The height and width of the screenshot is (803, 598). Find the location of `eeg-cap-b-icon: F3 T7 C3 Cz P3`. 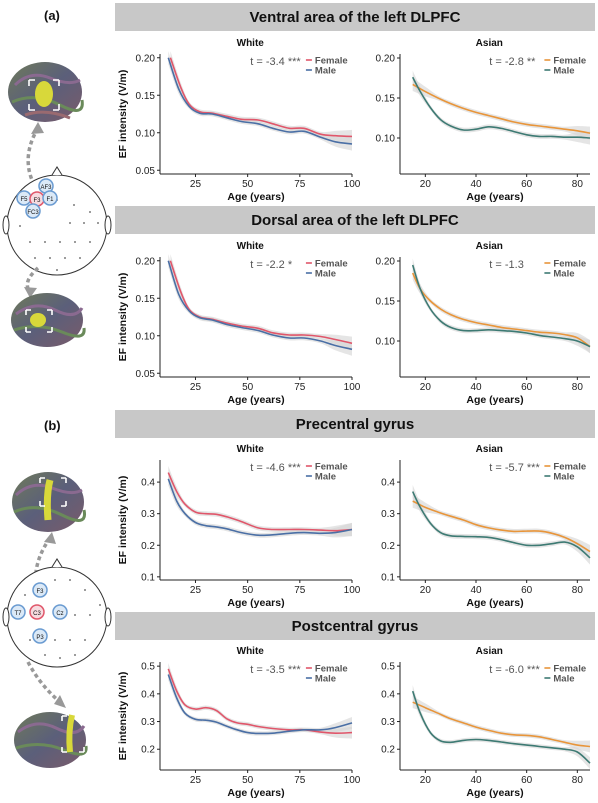

eeg-cap-b-icon: F3 T7 C3 Cz P3 is located at coordinates (57, 613).